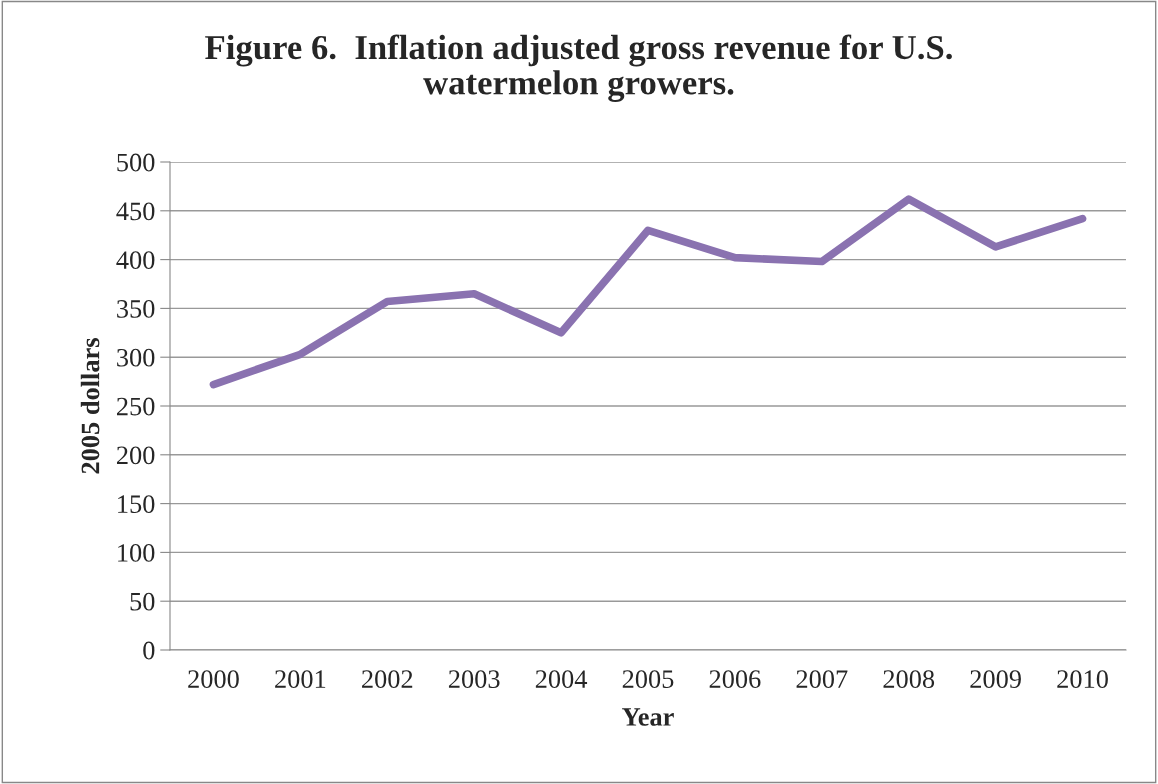 The height and width of the screenshot is (784, 1158). I want to click on x-tick-label: 2009, so click(995, 679).